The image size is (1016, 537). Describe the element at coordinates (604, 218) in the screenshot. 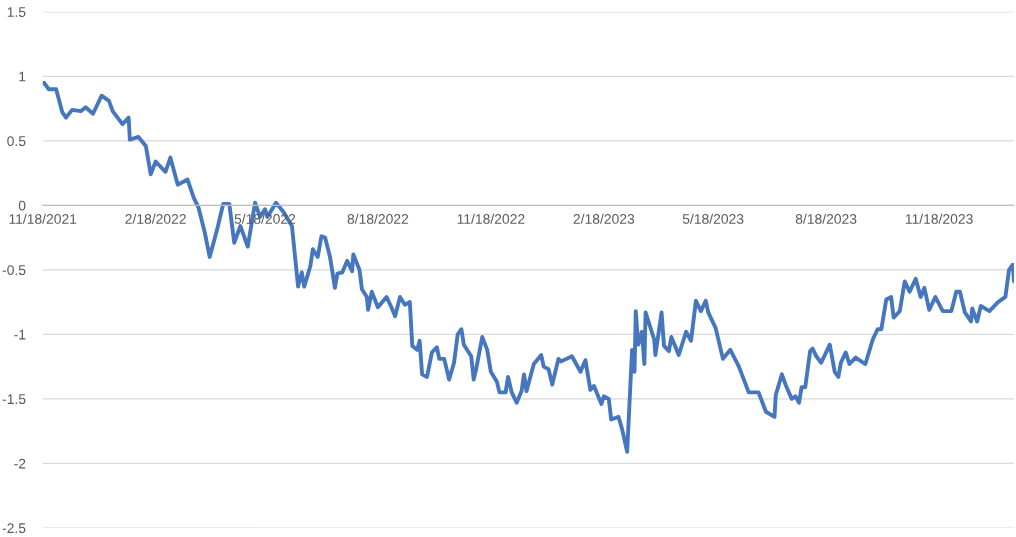

I see `x-tick-label: 2/18/2023` at that location.